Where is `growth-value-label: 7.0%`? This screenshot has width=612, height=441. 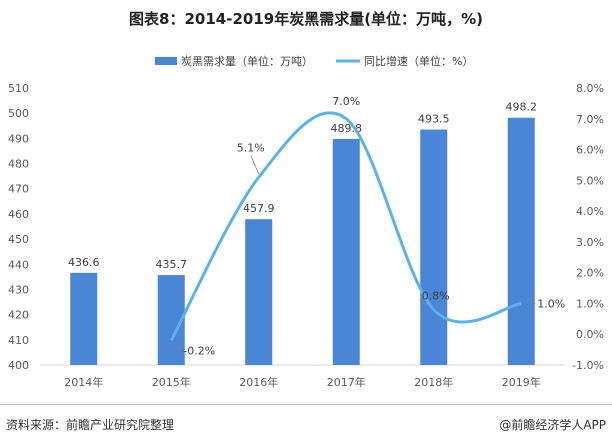
growth-value-label: 7.0% is located at coordinates (346, 101).